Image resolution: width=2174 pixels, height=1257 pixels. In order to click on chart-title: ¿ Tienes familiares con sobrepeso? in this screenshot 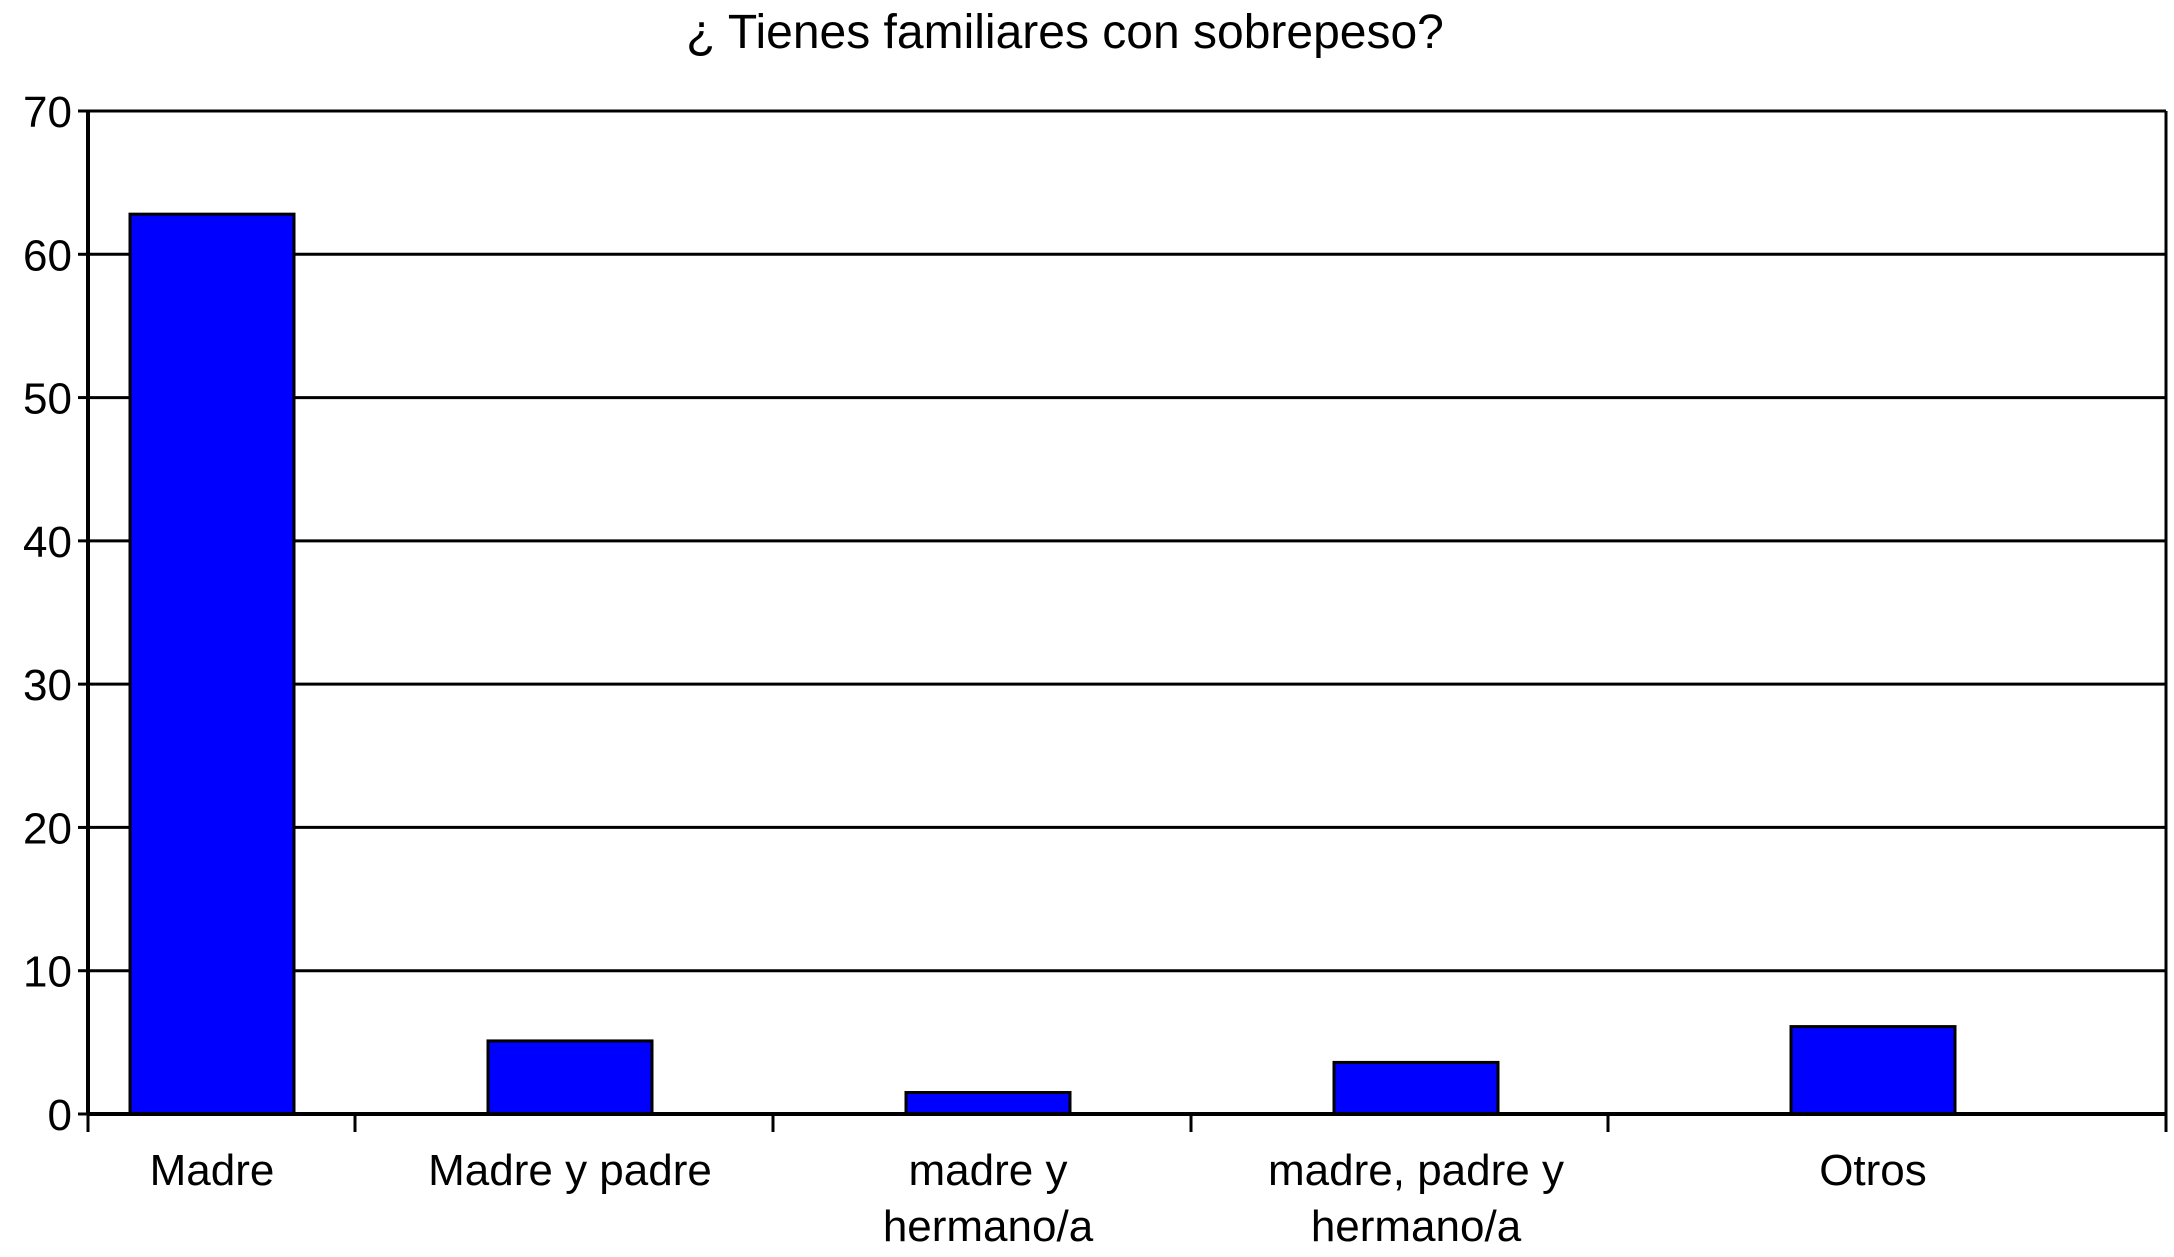, I will do `click(1065, 32)`.